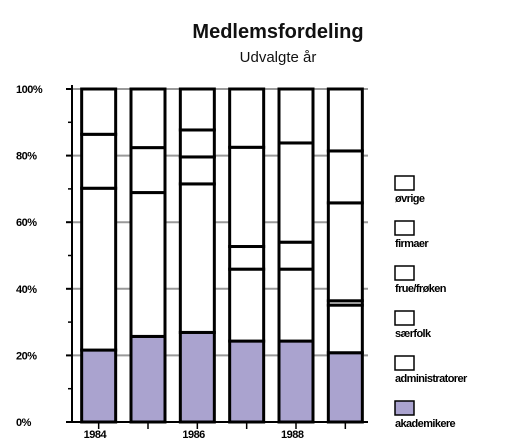  Describe the element at coordinates (26, 157) in the screenshot. I see `y-tick-label: 80%` at that location.